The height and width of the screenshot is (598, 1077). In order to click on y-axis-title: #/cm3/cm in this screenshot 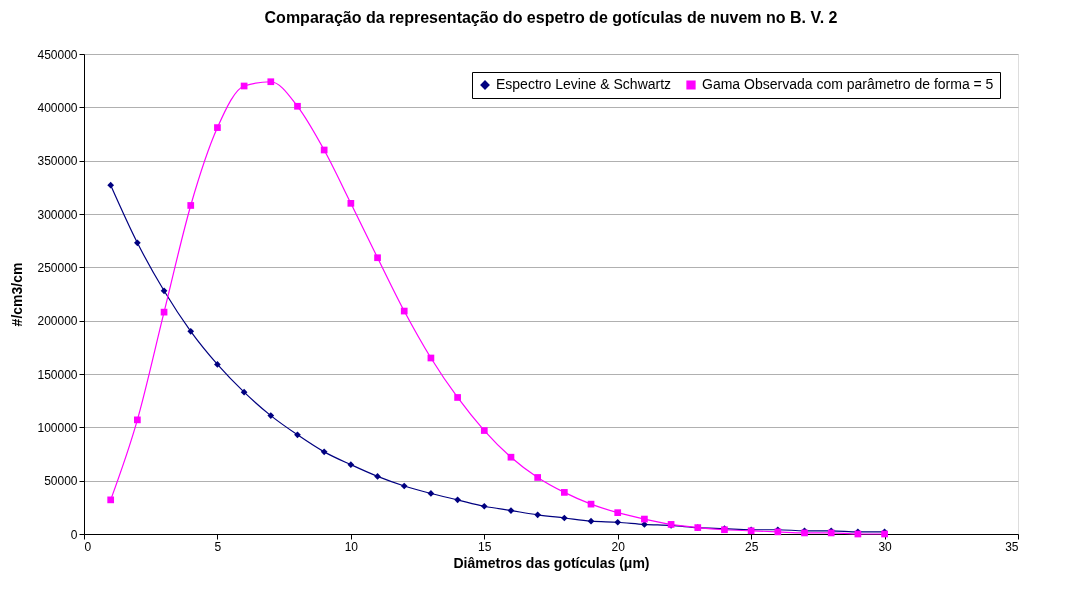, I will do `click(17, 294)`.